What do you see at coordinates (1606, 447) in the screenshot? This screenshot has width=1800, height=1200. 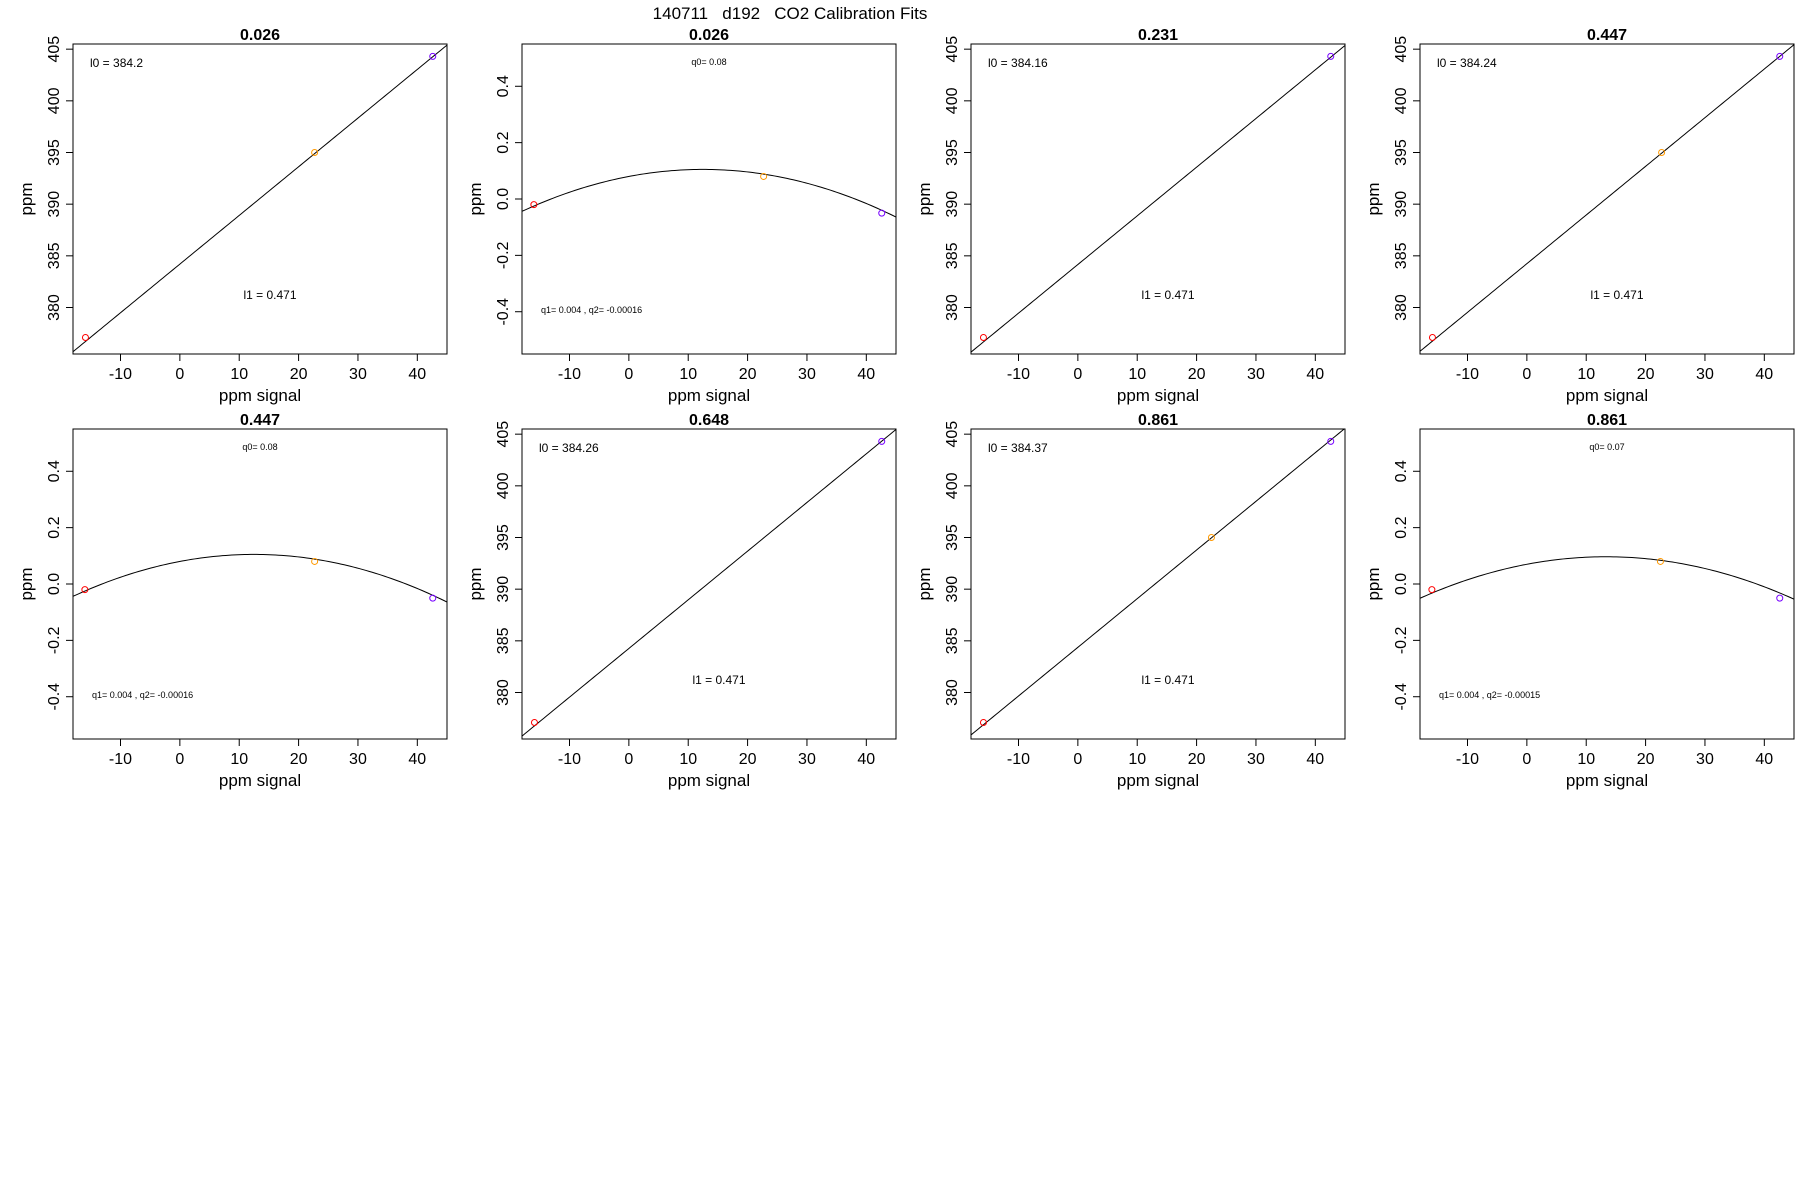 I see `annotation-q0: q0= 0.07` at bounding box center [1606, 447].